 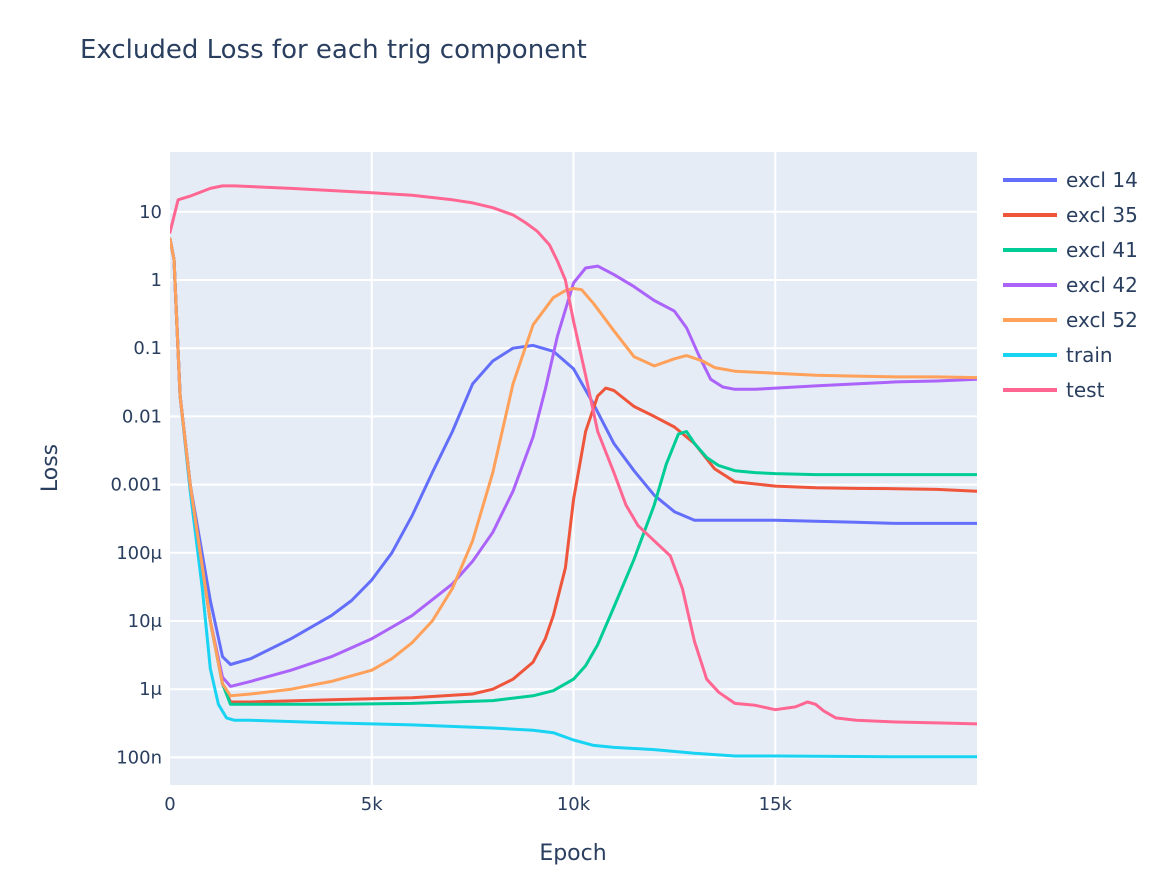 I want to click on x-tick-label: 15k, so click(x=776, y=804).